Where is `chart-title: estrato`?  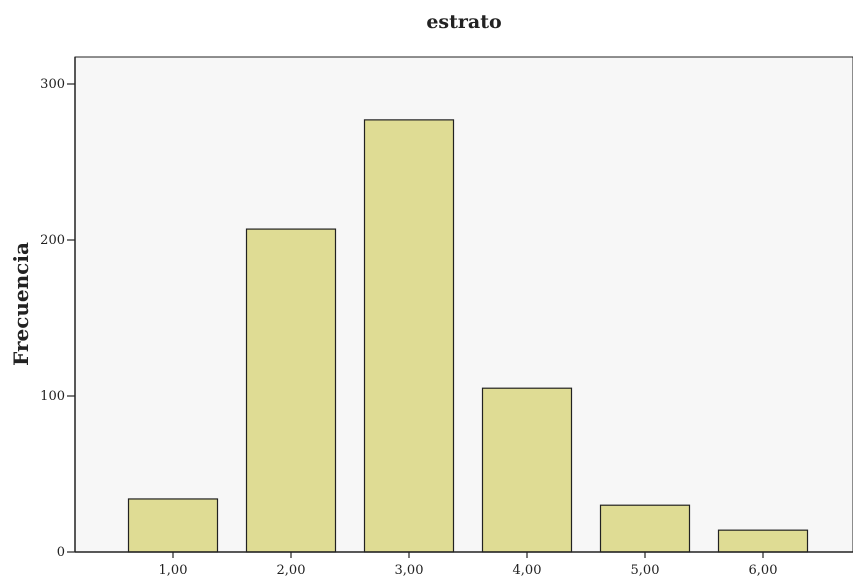 chart-title: estrato is located at coordinates (463, 22).